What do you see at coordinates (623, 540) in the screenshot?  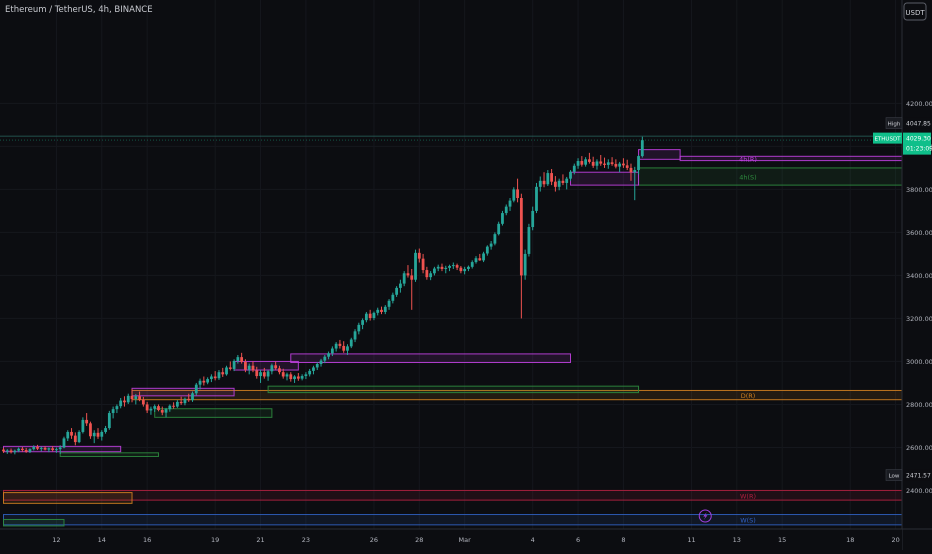 I see `time-tick-label: 8` at bounding box center [623, 540].